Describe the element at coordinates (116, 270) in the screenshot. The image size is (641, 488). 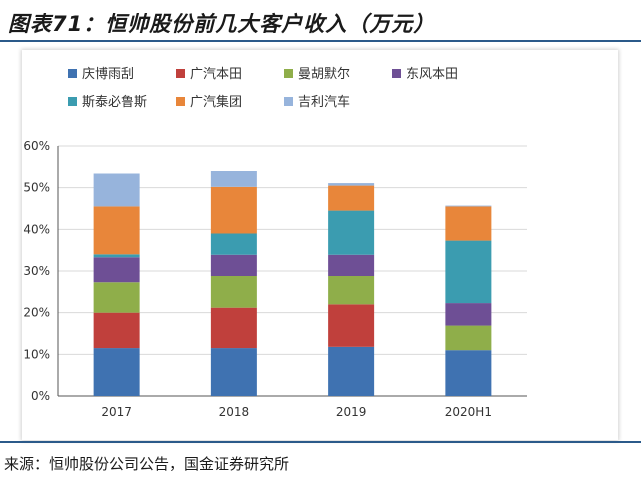
I see `bar-2017-东风本田` at that location.